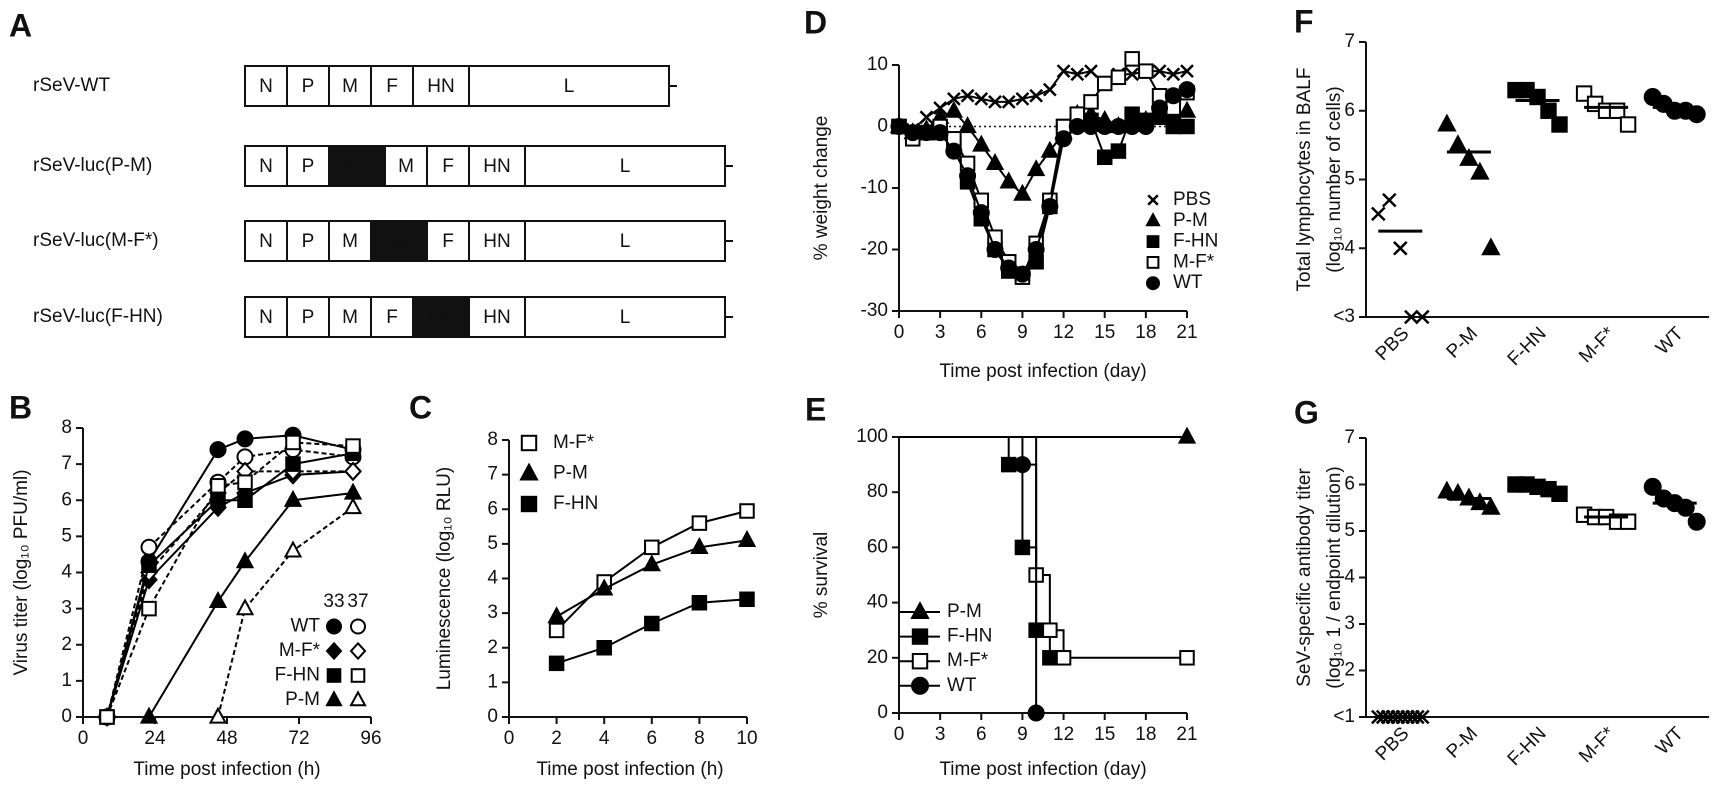 The image size is (1734, 800). I want to click on gene-label: L, so click(625, 166).